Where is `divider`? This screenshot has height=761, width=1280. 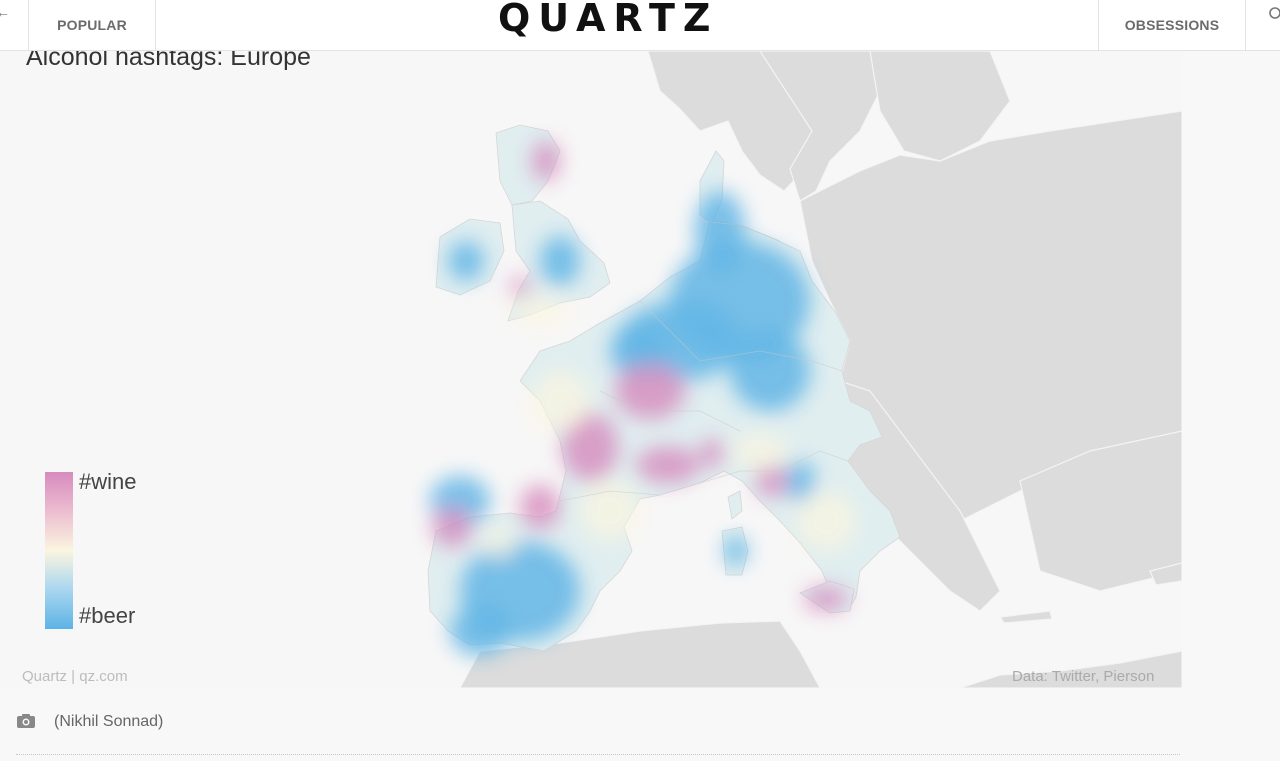
divider is located at coordinates (598, 754).